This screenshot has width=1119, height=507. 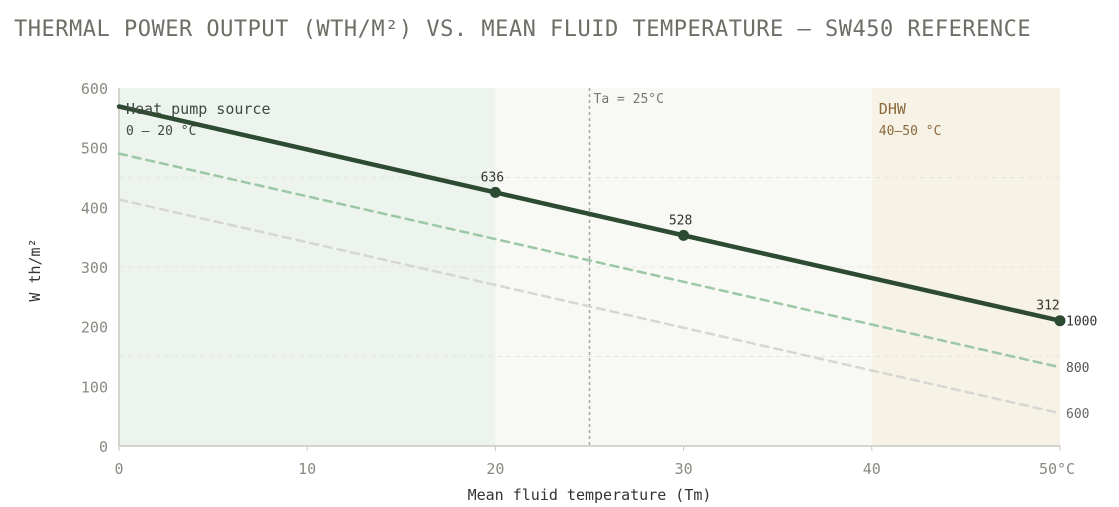 I want to click on x-axis-label: Mean fluid temperature (Tm), so click(x=590, y=495).